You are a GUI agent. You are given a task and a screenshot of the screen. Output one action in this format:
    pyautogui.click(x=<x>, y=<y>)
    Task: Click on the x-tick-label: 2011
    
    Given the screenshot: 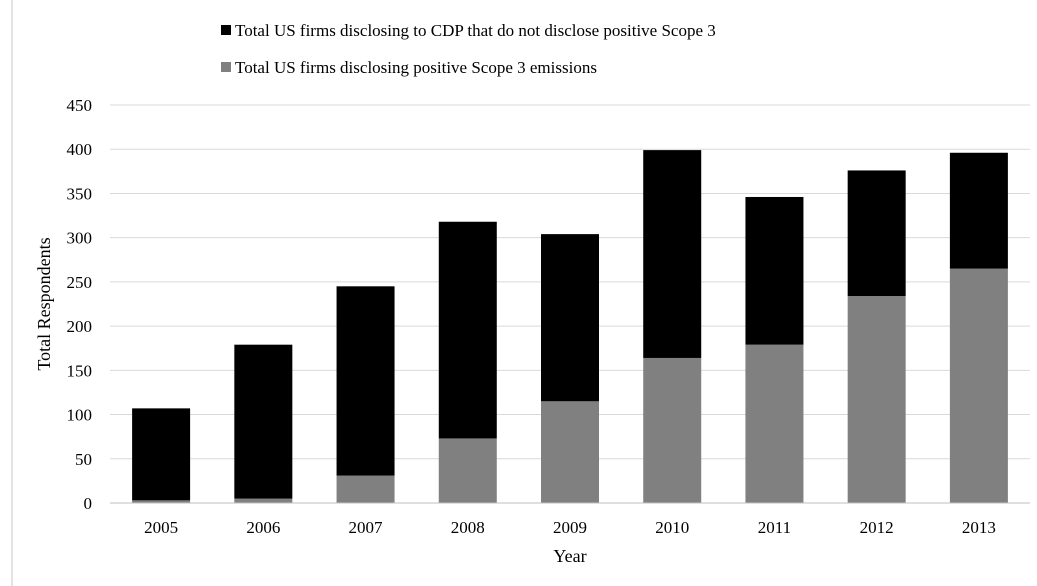 What is the action you would take?
    pyautogui.click(x=774, y=527)
    